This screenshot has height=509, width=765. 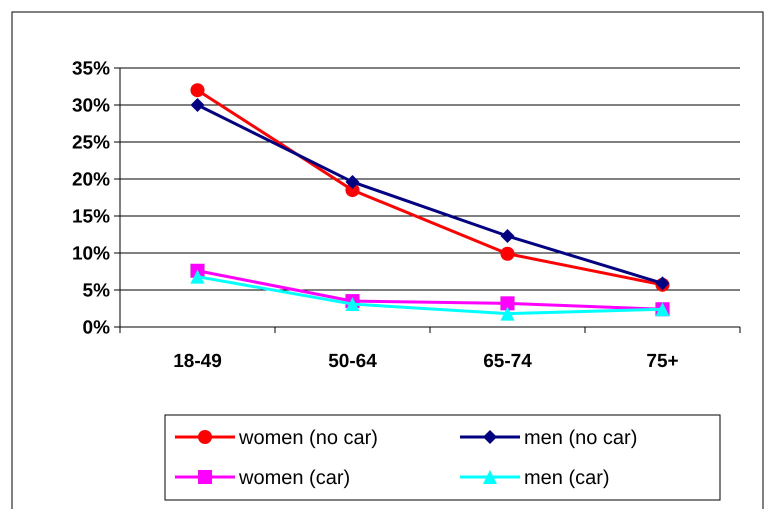 I want to click on y-tick-label: 0%, so click(x=96, y=328).